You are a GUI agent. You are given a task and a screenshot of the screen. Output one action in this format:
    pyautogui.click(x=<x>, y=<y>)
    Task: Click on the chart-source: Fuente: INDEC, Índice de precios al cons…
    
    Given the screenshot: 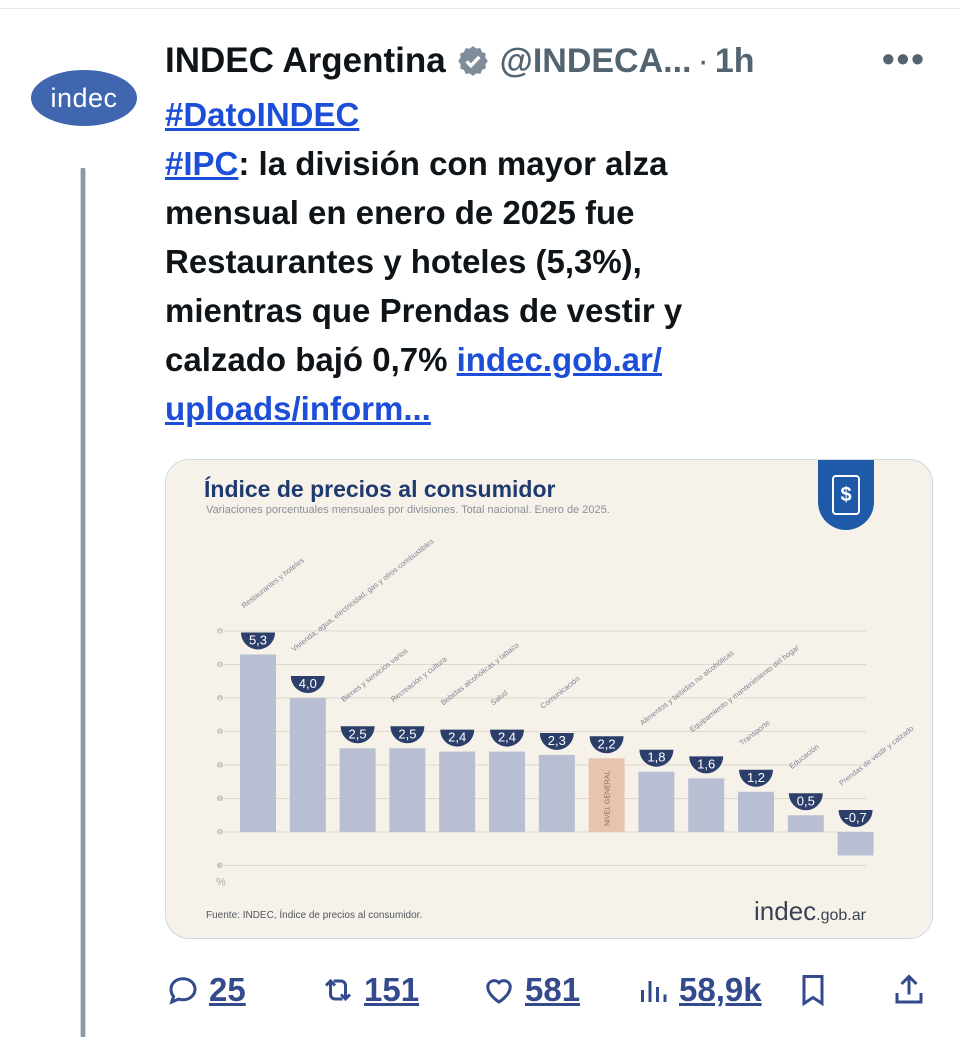 What is the action you would take?
    pyautogui.click(x=314, y=915)
    